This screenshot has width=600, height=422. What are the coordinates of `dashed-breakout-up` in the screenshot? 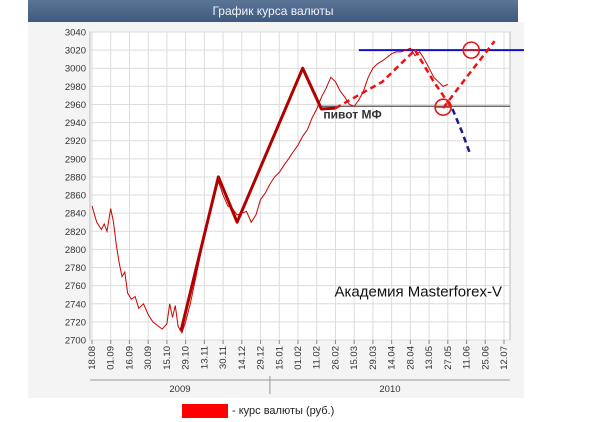 It's located at (469, 74).